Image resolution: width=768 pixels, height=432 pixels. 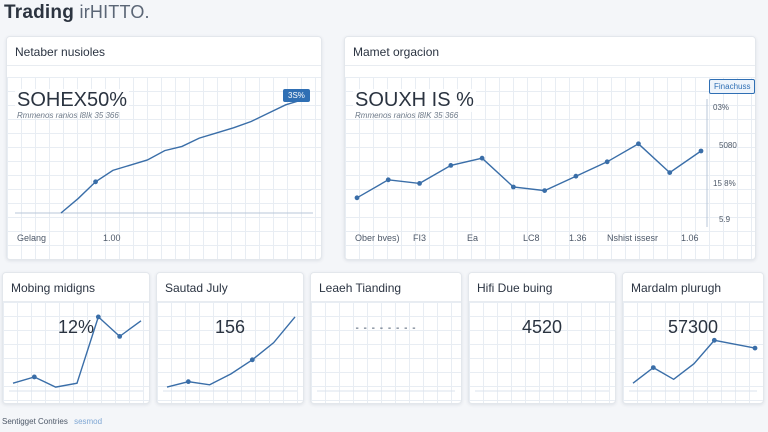 What do you see at coordinates (35, 421) in the screenshot?
I see `footer-label: Sentigget Contries` at bounding box center [35, 421].